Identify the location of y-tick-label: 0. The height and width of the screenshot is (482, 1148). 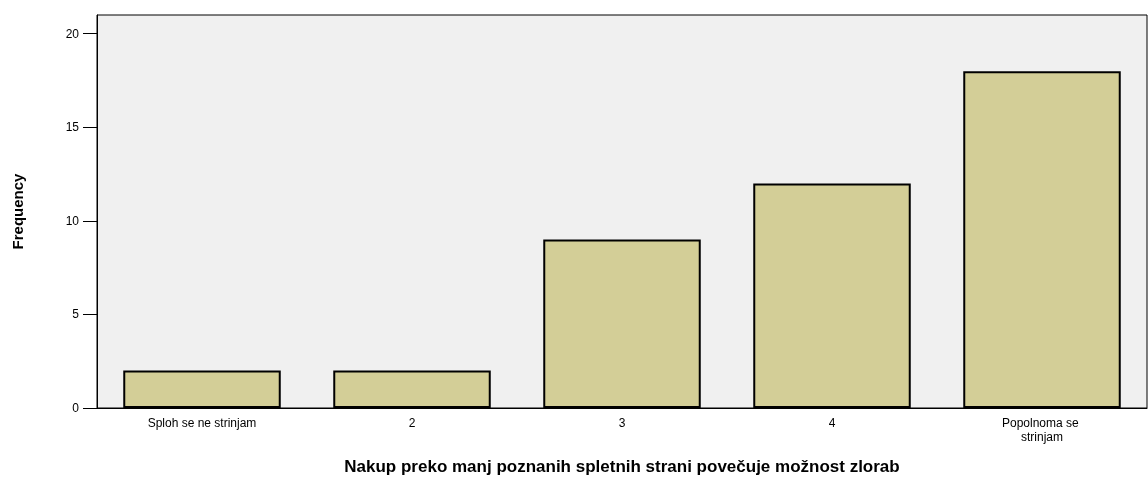
(76, 408).